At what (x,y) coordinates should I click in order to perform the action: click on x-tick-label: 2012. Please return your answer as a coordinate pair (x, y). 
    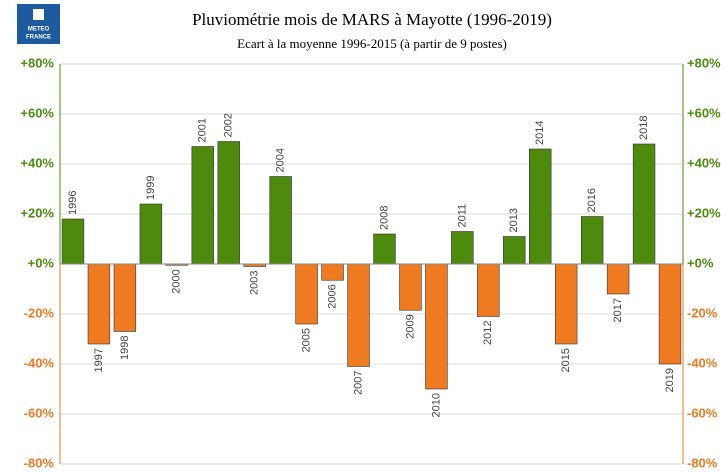
    Looking at the image, I should click on (488, 333).